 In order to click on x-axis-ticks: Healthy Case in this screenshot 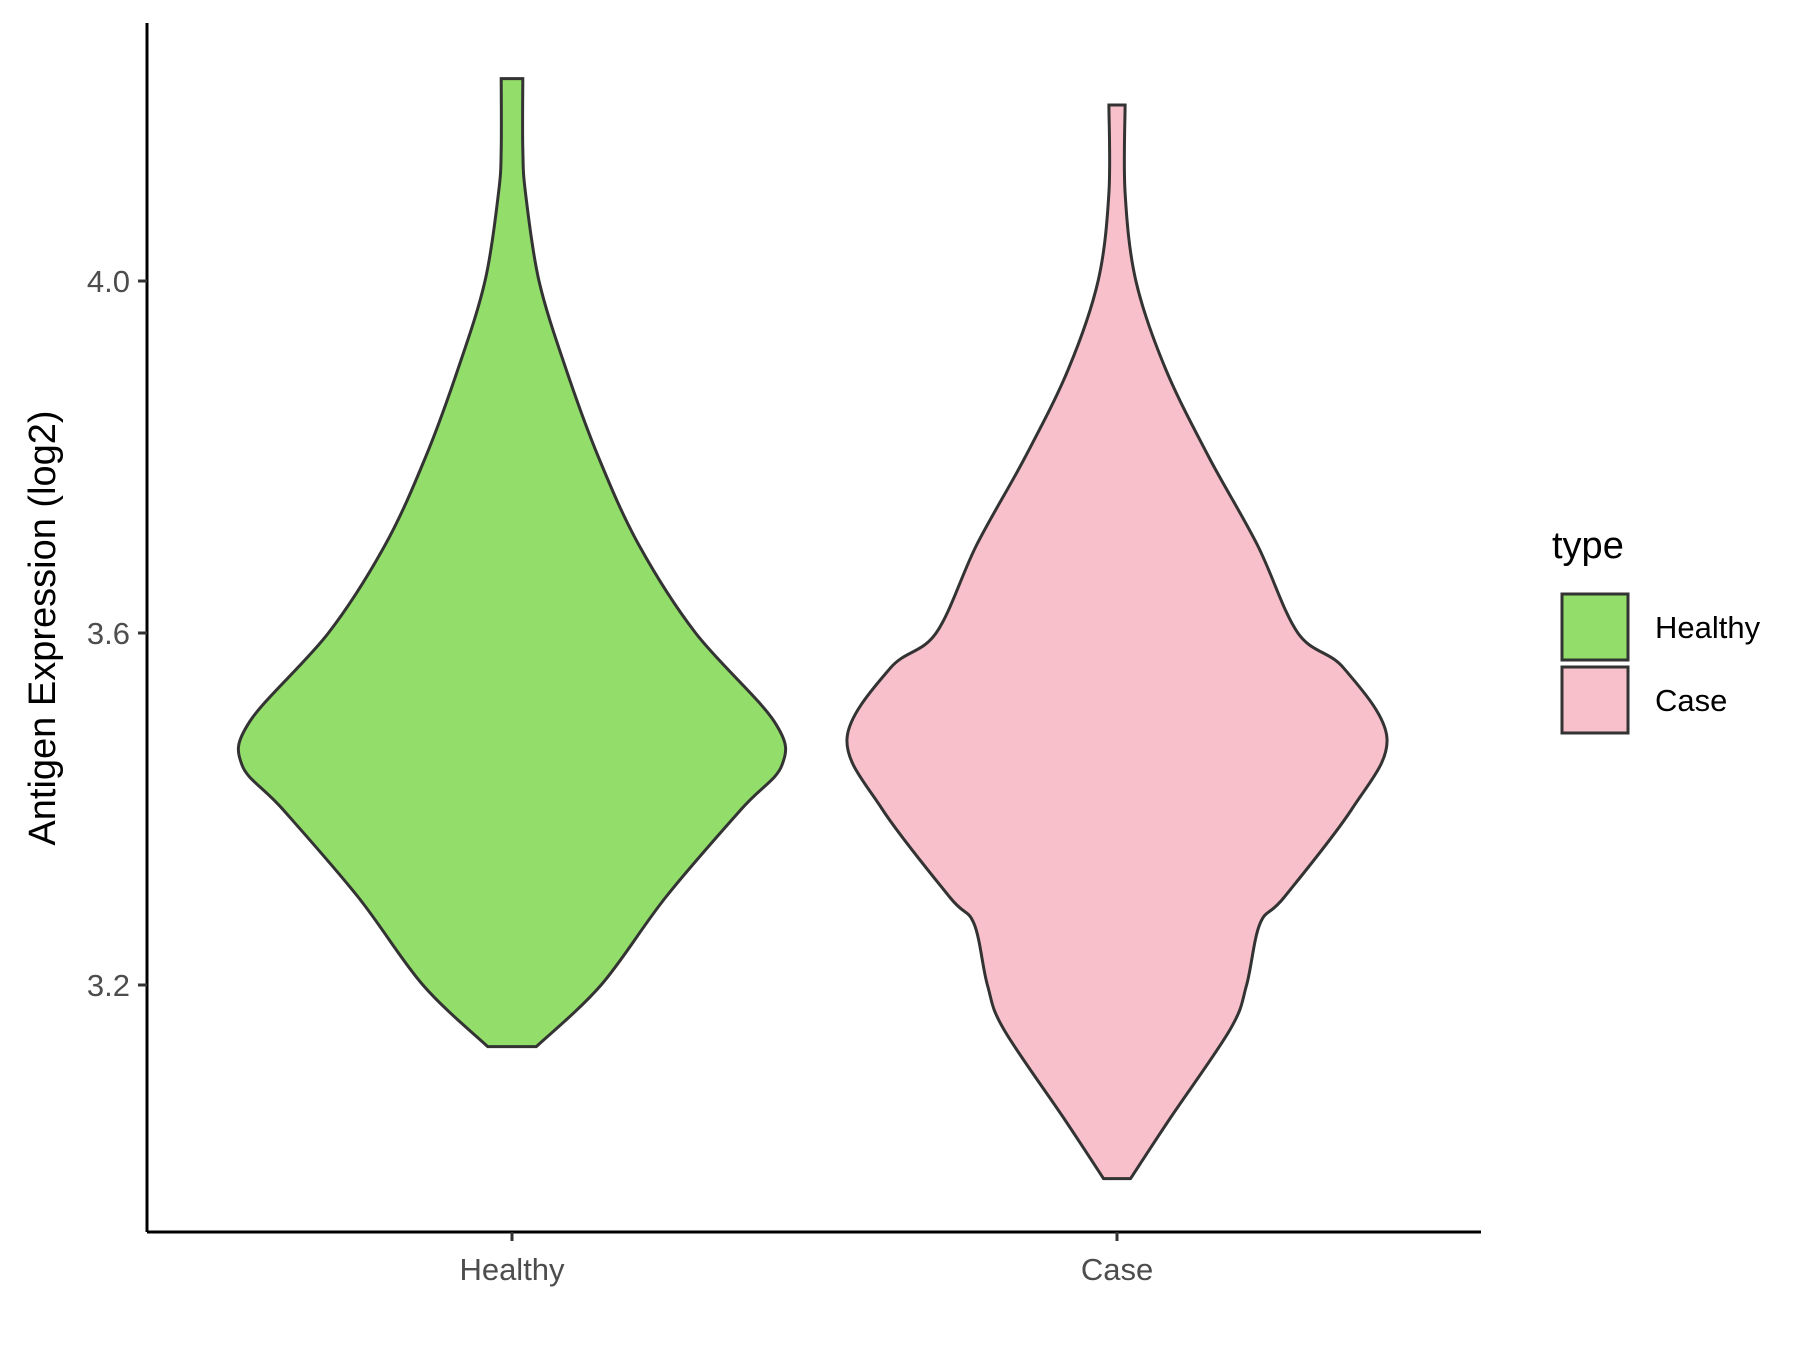, I will do `click(806, 1259)`.